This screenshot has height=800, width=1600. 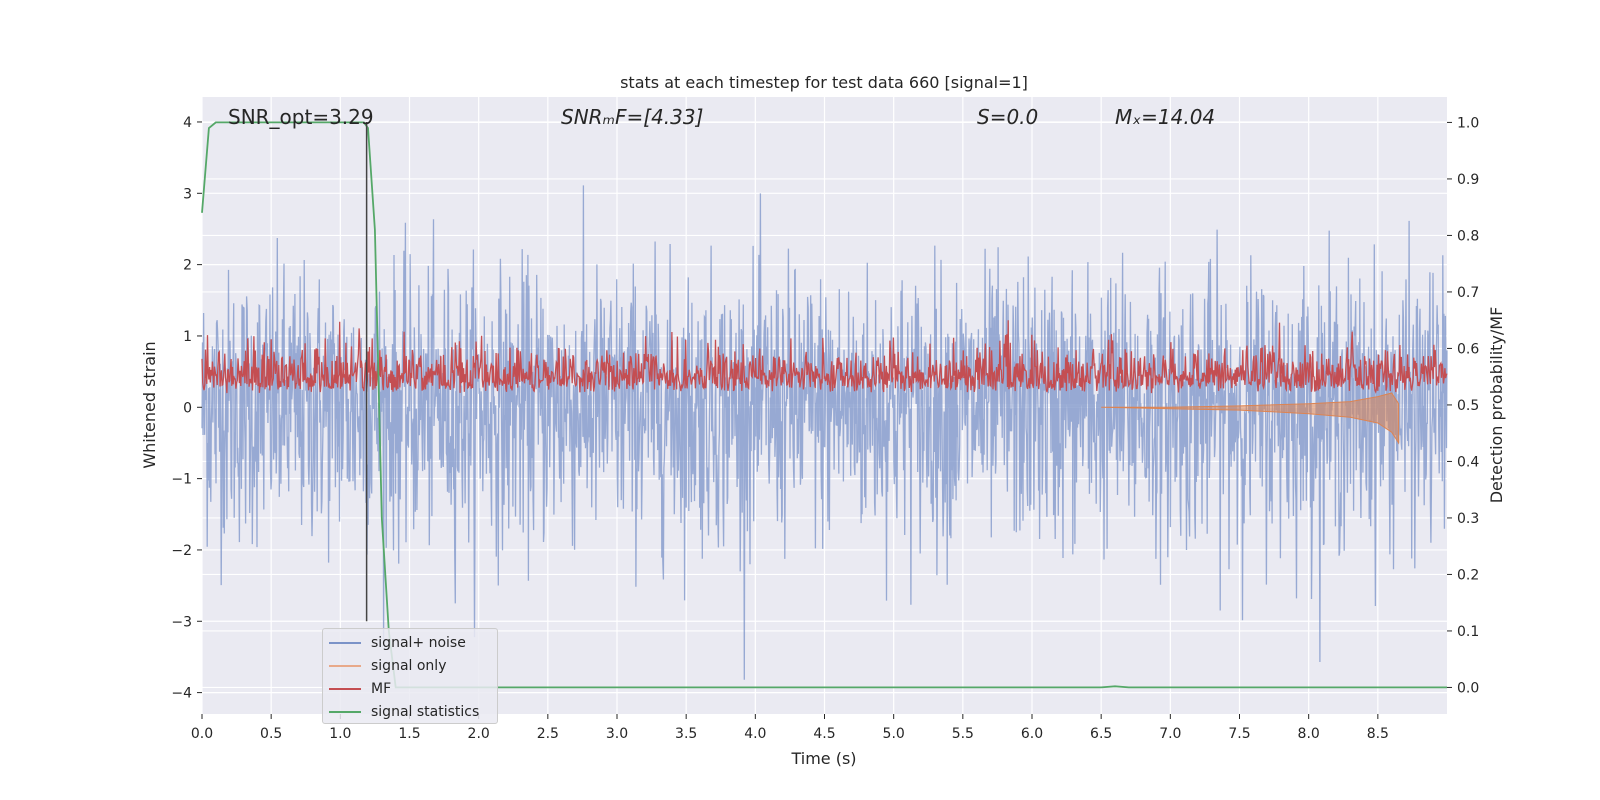 I want to click on y2-tick-label: 1.0, so click(x=1468, y=123).